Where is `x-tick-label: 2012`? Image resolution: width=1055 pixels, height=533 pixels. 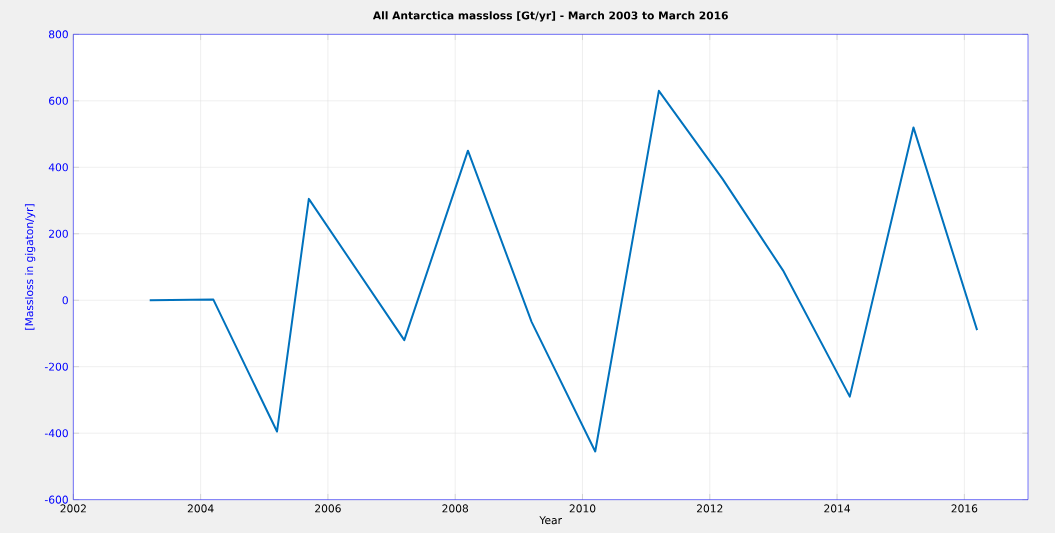
x-tick-label: 2012 is located at coordinates (709, 508).